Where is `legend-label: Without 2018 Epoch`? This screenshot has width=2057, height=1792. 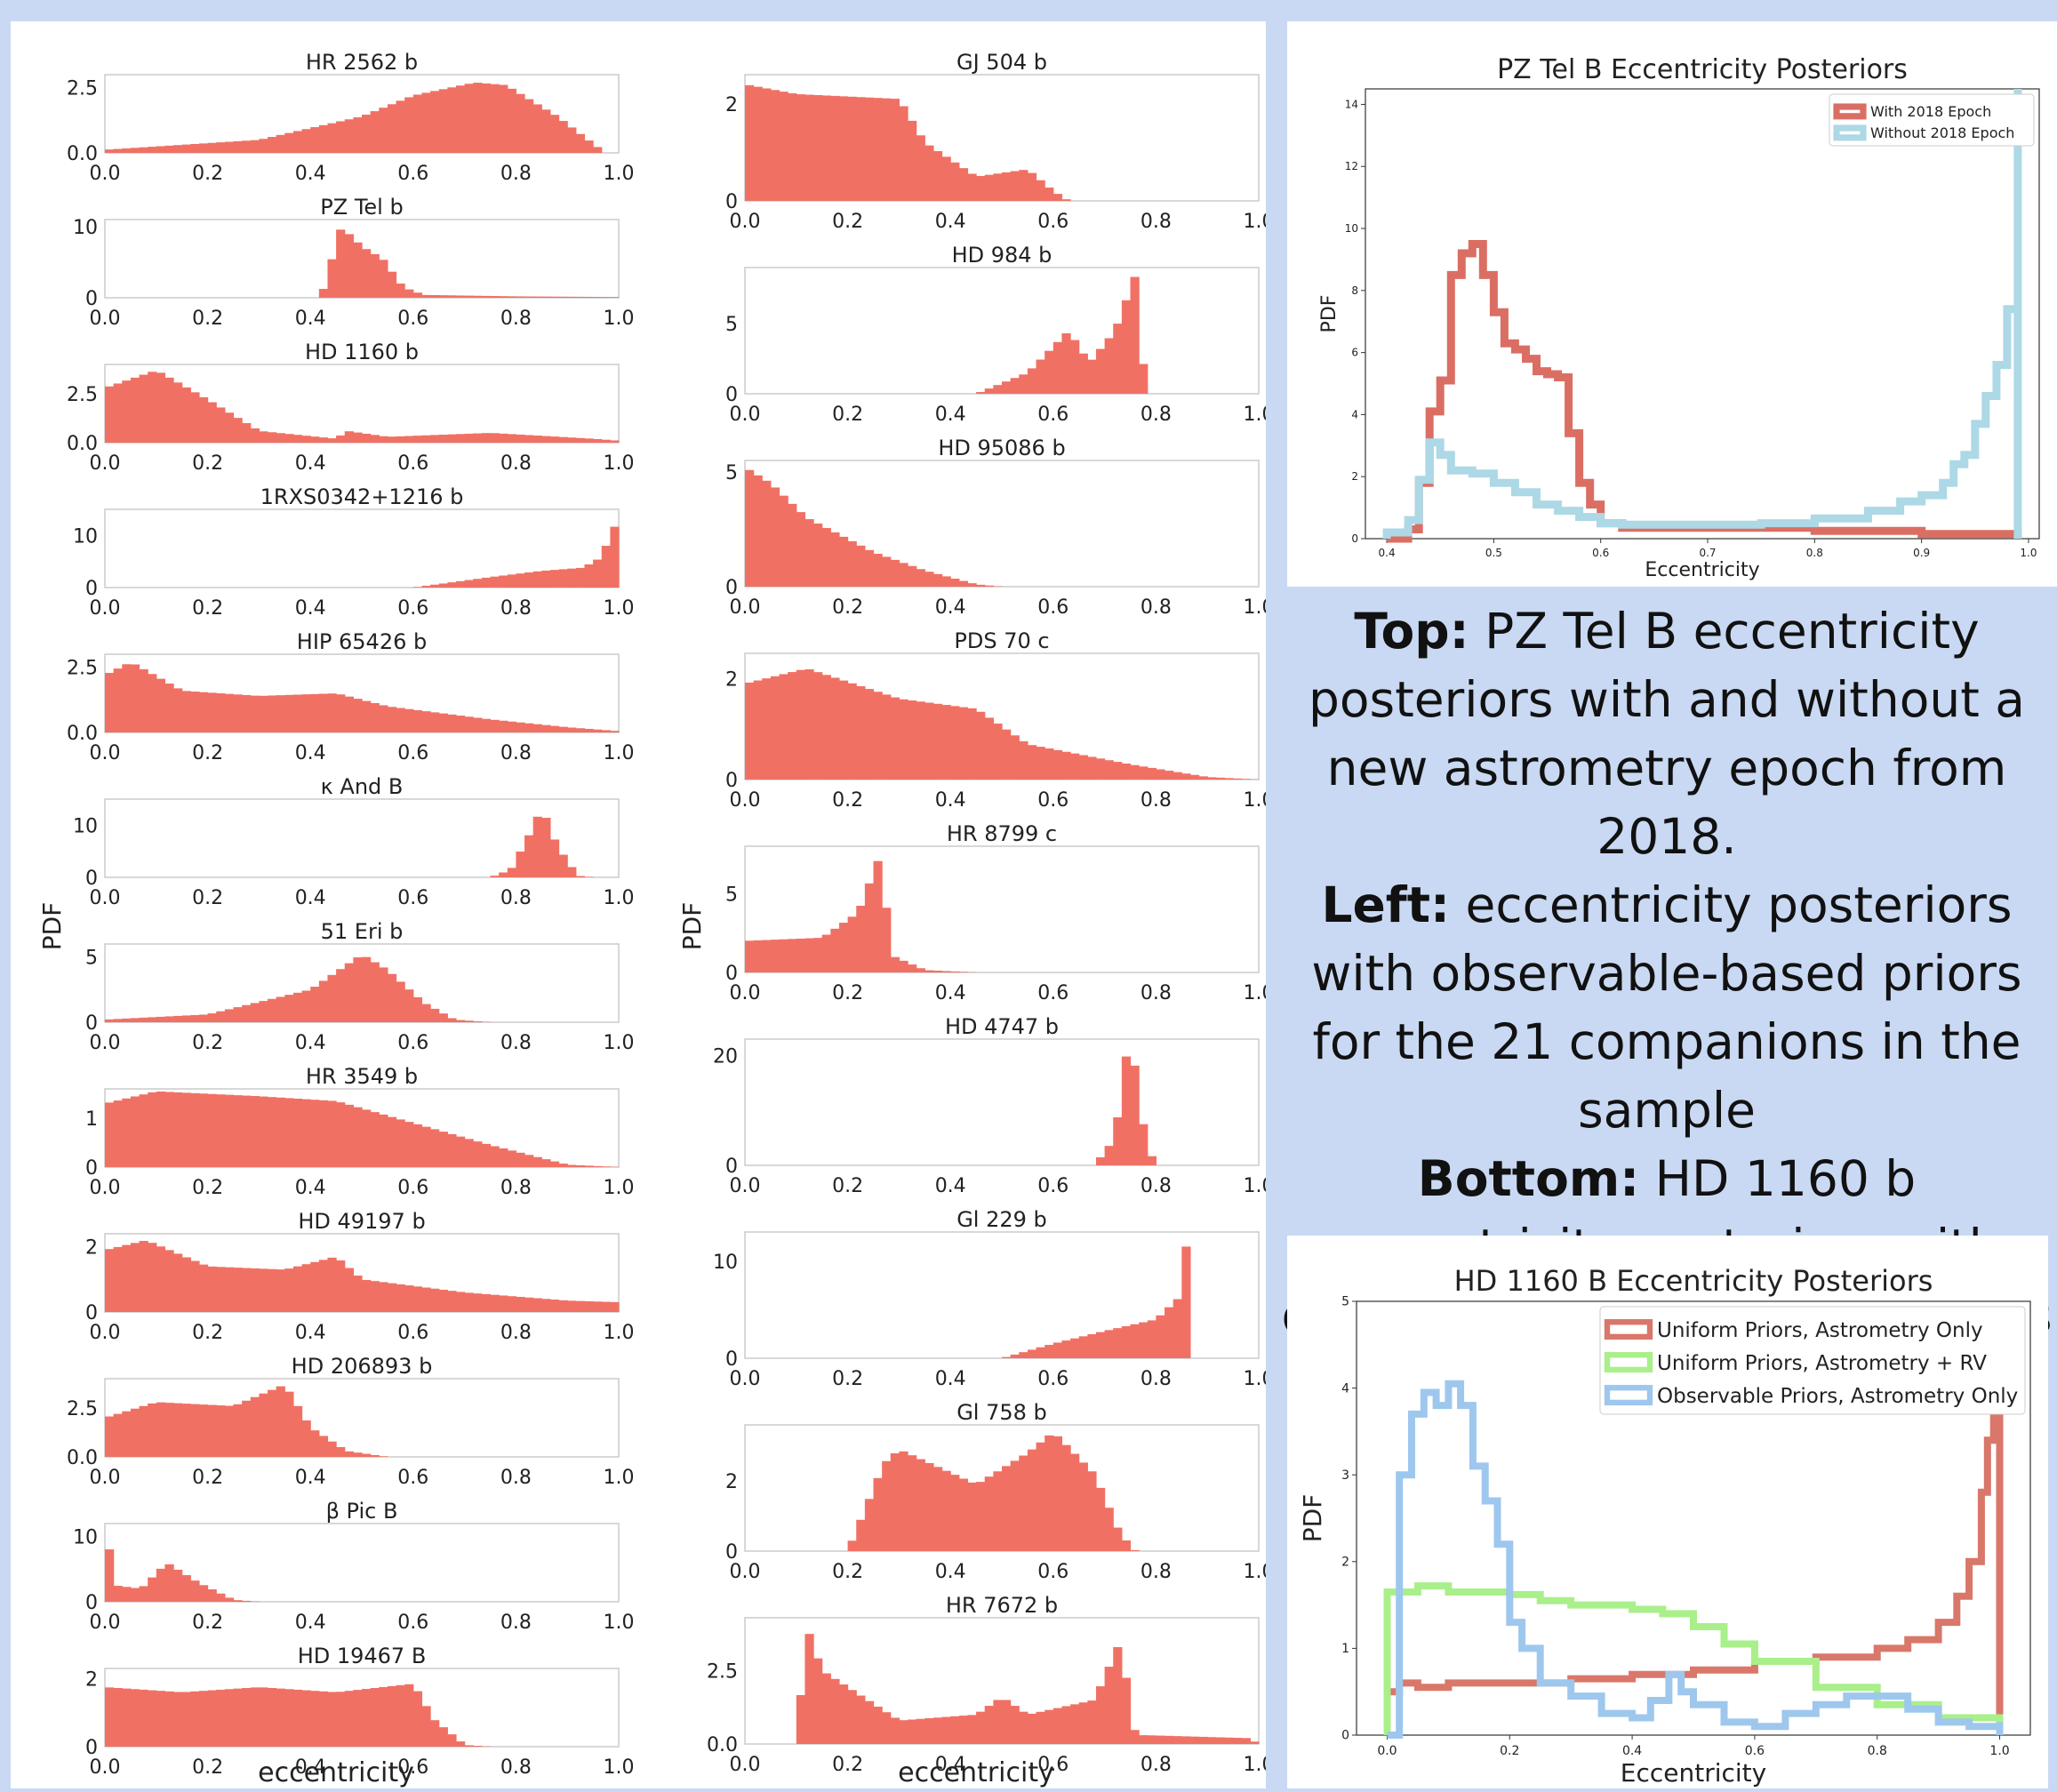 legend-label: Without 2018 Epoch is located at coordinates (1942, 132).